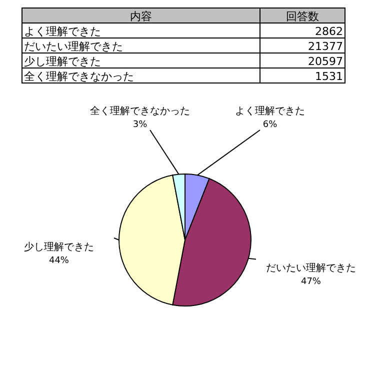 The height and width of the screenshot is (370, 370). What do you see at coordinates (62, 31) in the screenshot?
I see `category-label: よく理解できた` at bounding box center [62, 31].